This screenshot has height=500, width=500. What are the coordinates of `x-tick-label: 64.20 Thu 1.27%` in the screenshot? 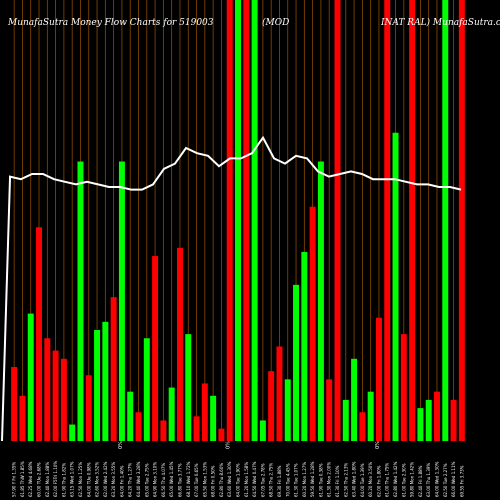 It's located at (130, 480).